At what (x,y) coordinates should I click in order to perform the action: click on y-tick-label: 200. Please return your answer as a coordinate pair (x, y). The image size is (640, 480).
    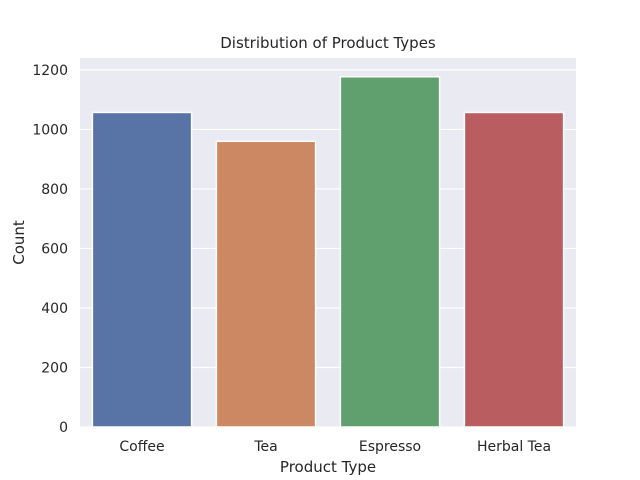
    Looking at the image, I should click on (54, 368).